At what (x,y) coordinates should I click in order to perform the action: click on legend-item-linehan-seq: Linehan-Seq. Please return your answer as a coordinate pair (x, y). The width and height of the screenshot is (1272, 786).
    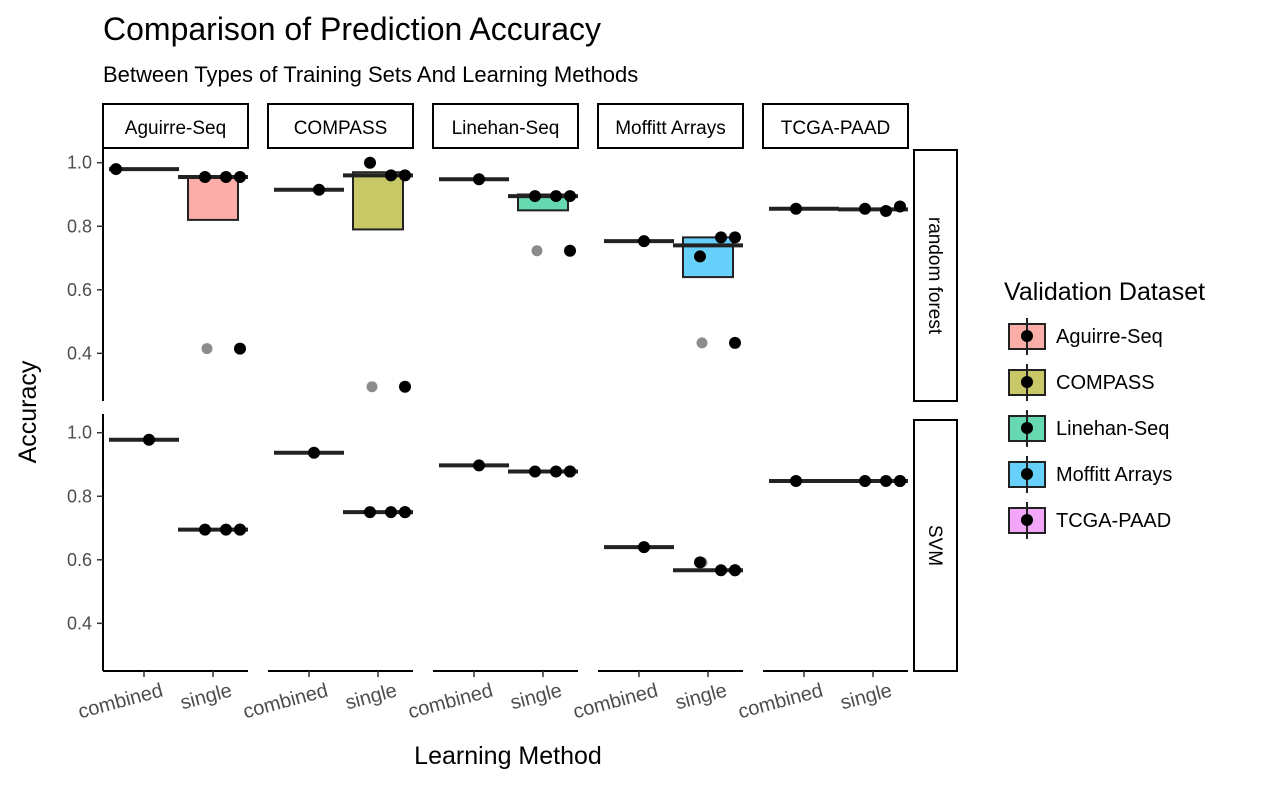
    Looking at the image, I should click on (1088, 428).